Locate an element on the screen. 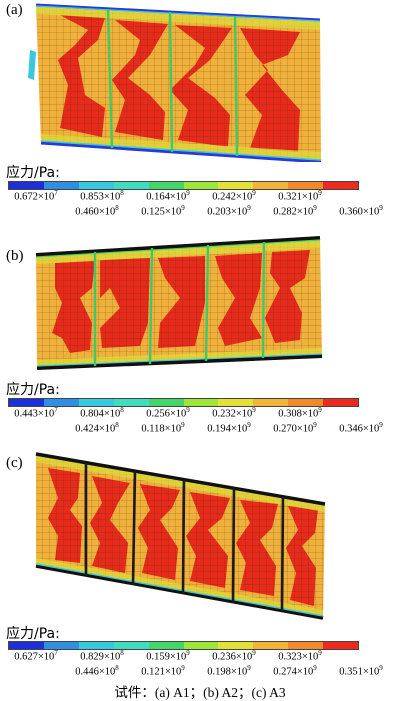 This screenshot has height=701, width=400. ribs-c is located at coordinates (184, 537).